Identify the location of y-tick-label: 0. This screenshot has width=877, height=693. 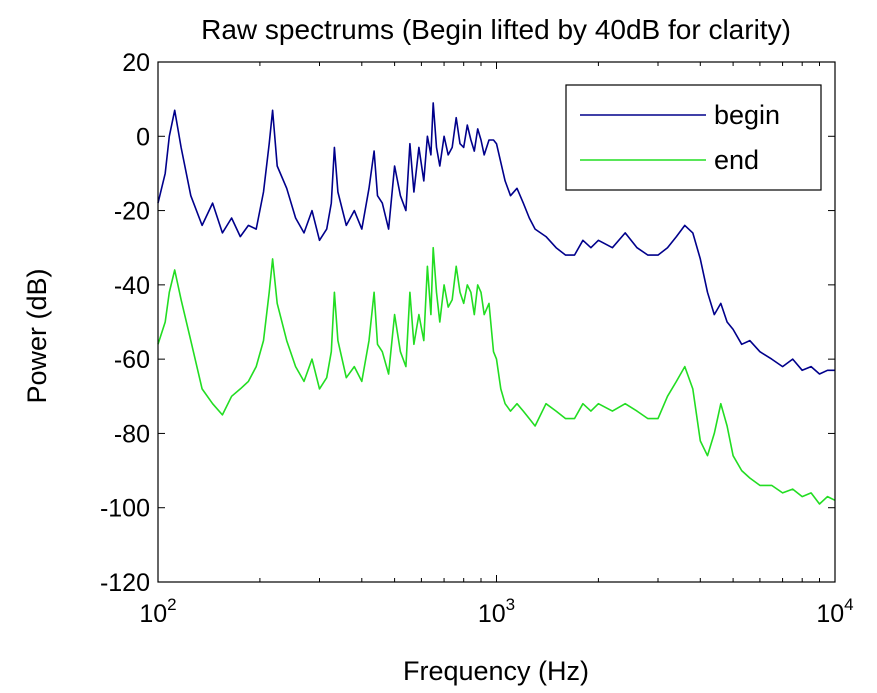
(143, 137).